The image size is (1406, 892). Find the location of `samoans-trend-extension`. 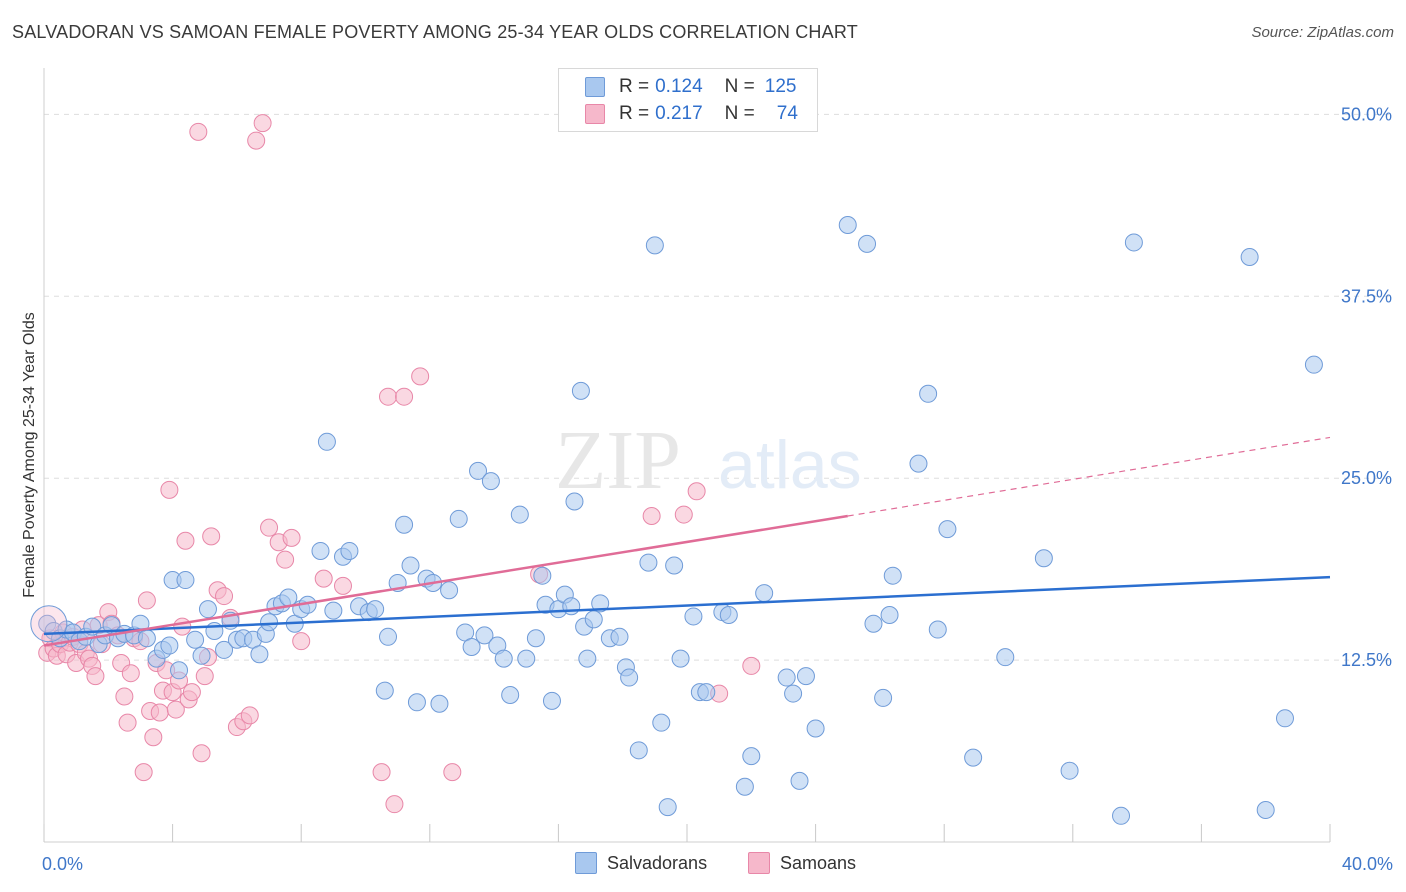

samoans-trend-extension is located at coordinates (1089, 476).